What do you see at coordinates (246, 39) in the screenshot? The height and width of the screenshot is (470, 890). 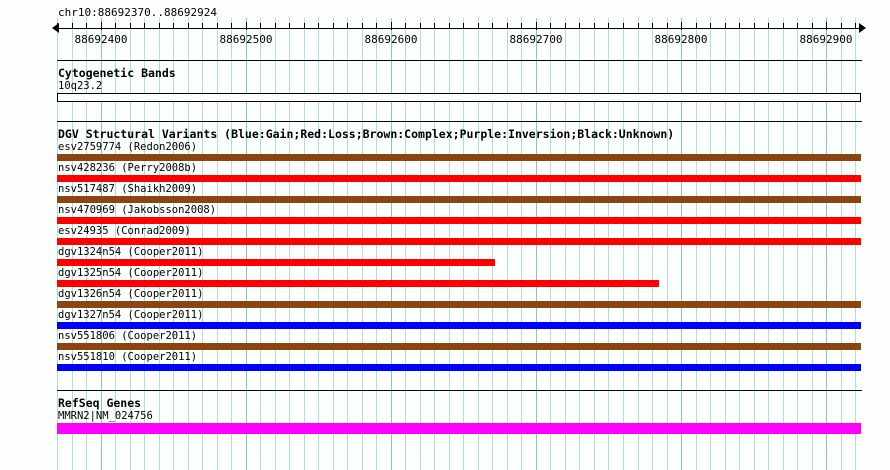 I see `ruler-tick-label: 88692500` at bounding box center [246, 39].